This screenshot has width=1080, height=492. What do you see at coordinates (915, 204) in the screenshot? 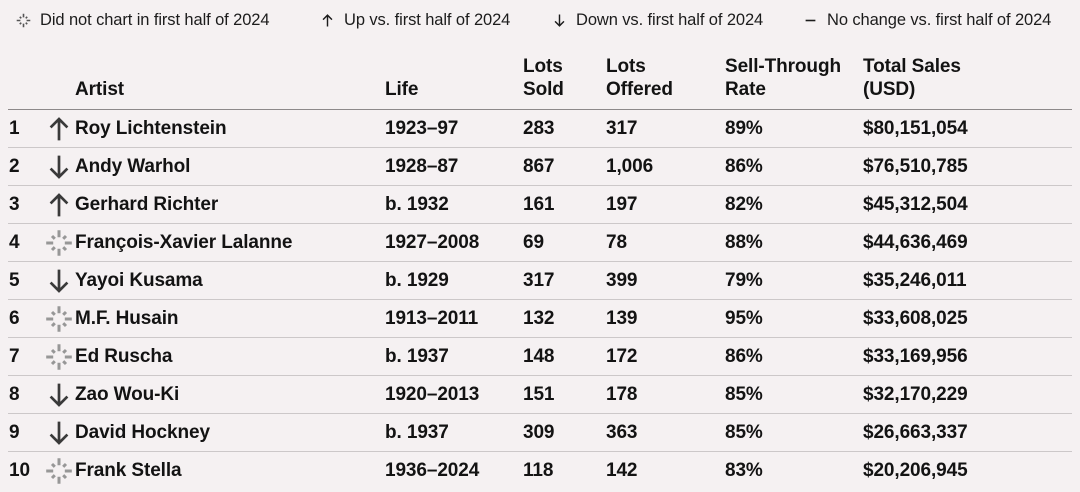
I see `total-sales-value: $45,312,504` at bounding box center [915, 204].